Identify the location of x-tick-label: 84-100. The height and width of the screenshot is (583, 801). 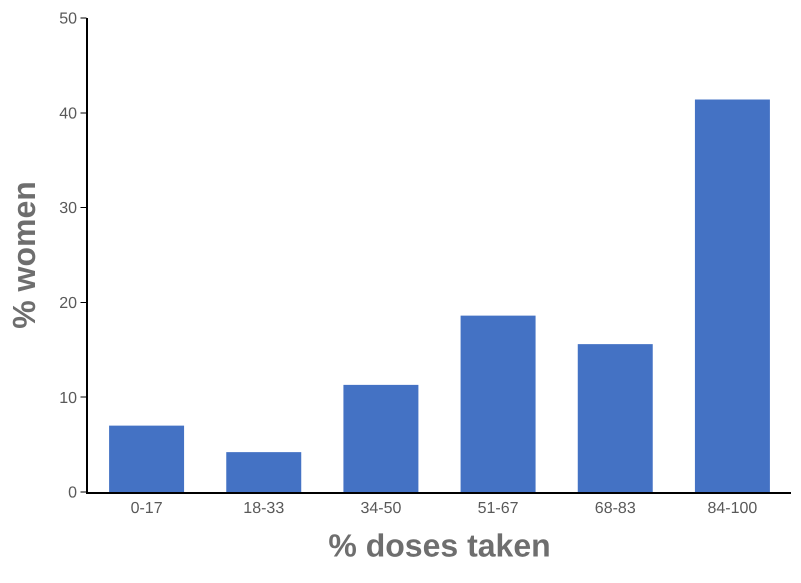
(733, 508).